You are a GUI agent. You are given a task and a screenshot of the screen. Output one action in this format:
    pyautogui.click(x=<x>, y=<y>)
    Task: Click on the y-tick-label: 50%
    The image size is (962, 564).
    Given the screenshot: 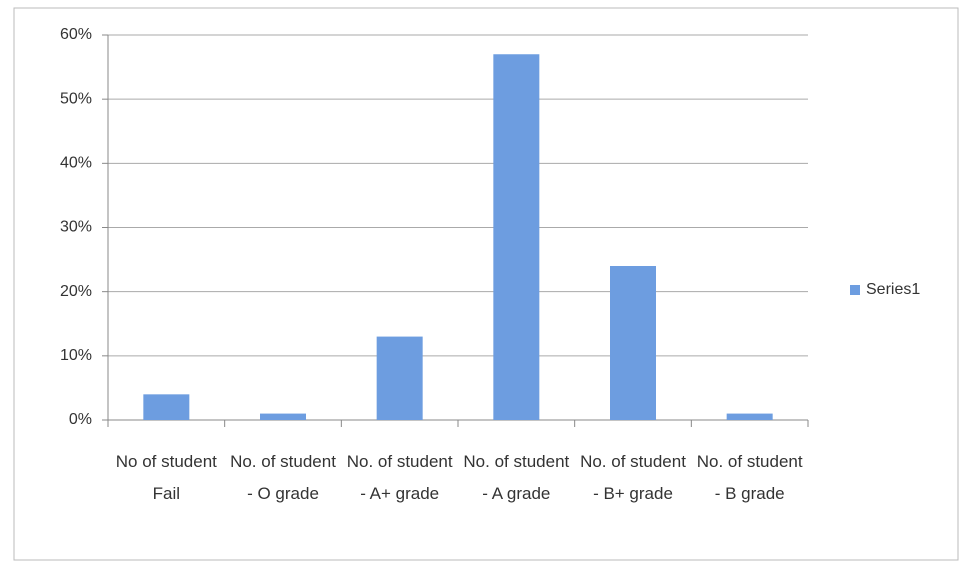 What is the action you would take?
    pyautogui.click(x=76, y=98)
    